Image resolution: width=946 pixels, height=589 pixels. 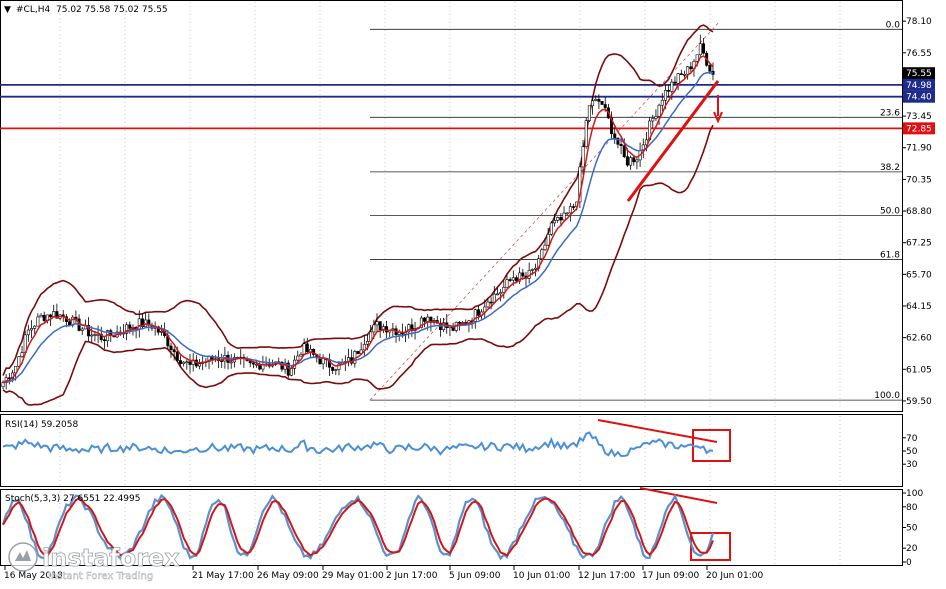 What do you see at coordinates (909, 563) in the screenshot?
I see `stoch-axis-label: 0` at bounding box center [909, 563].